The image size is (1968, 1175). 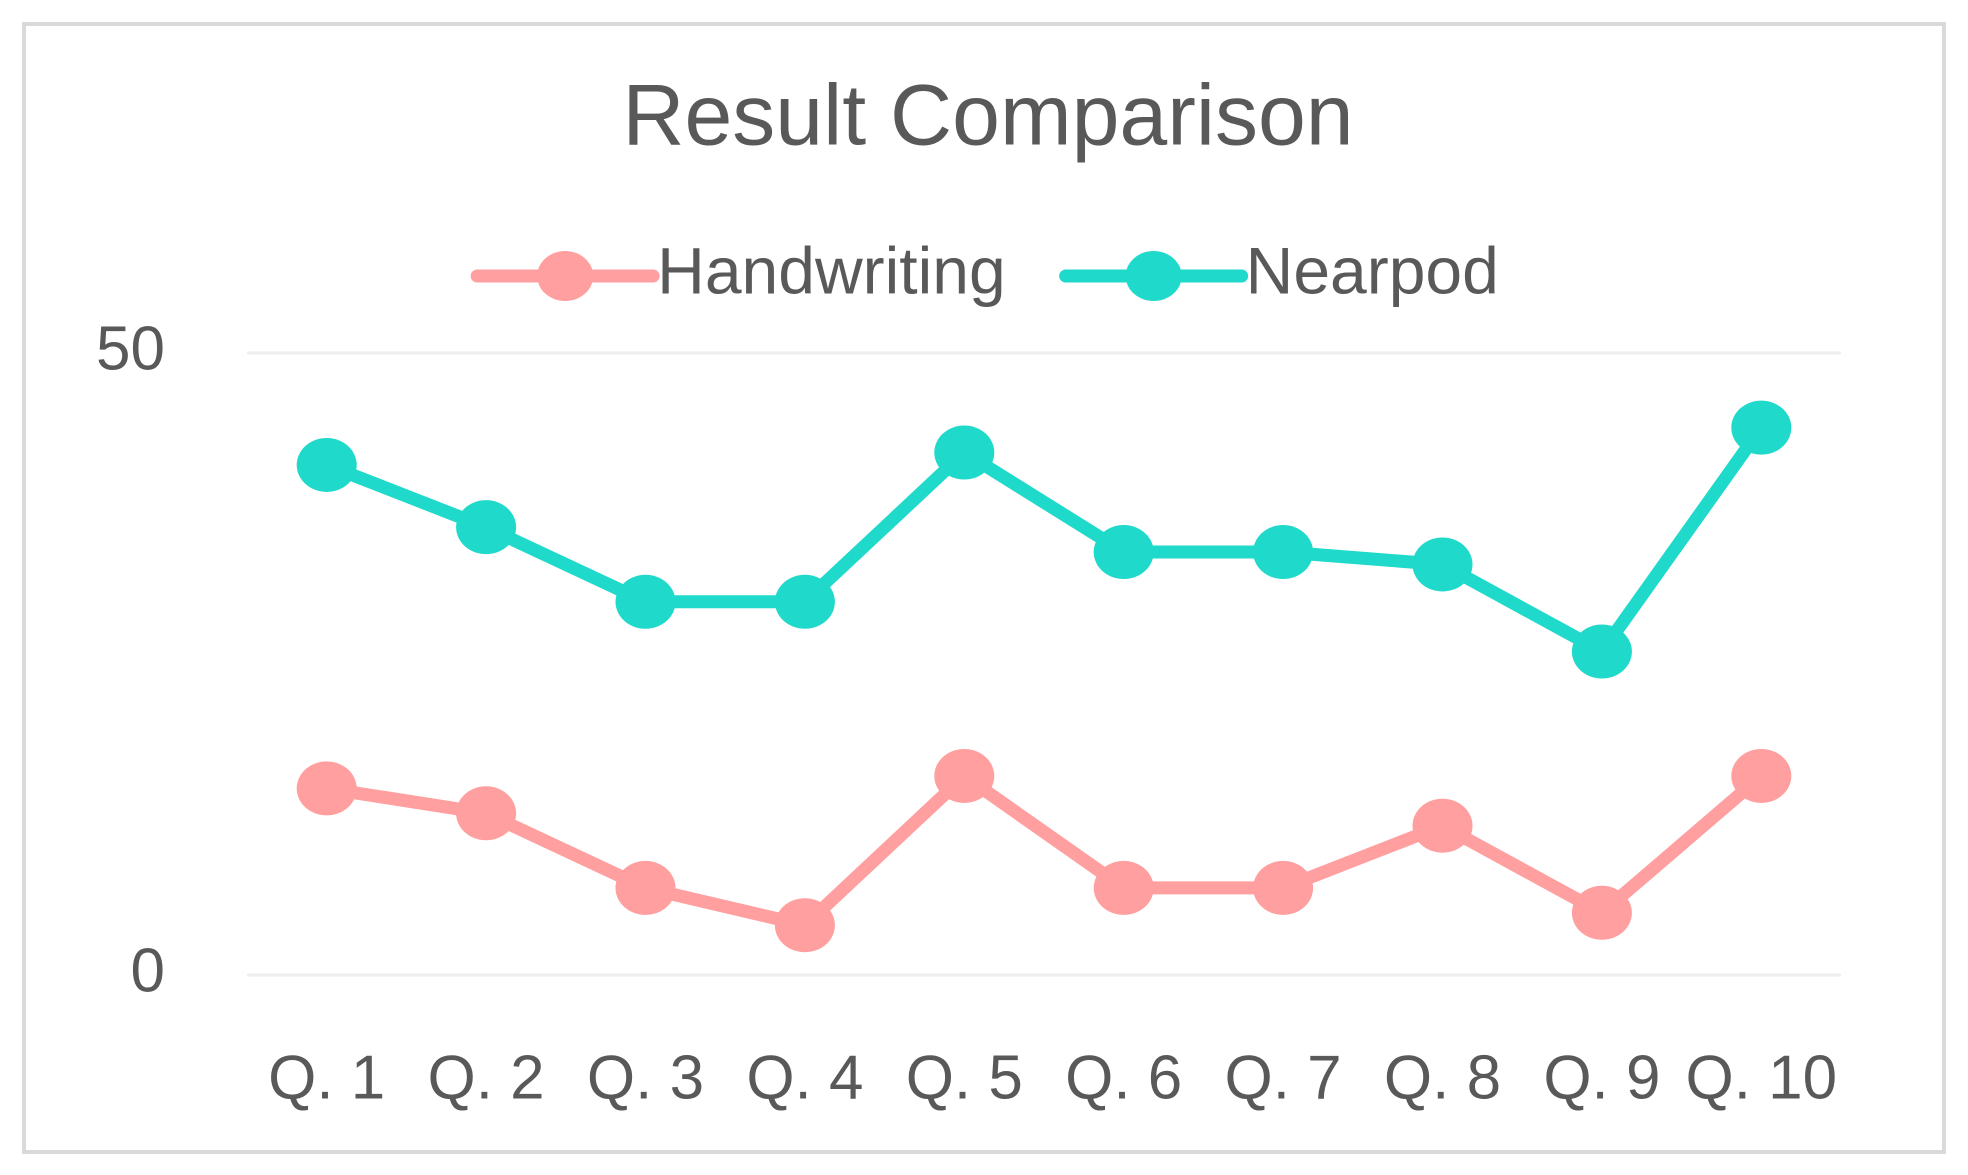 I want to click on x-tick-label: Q. 9, so click(x=1601, y=1077).